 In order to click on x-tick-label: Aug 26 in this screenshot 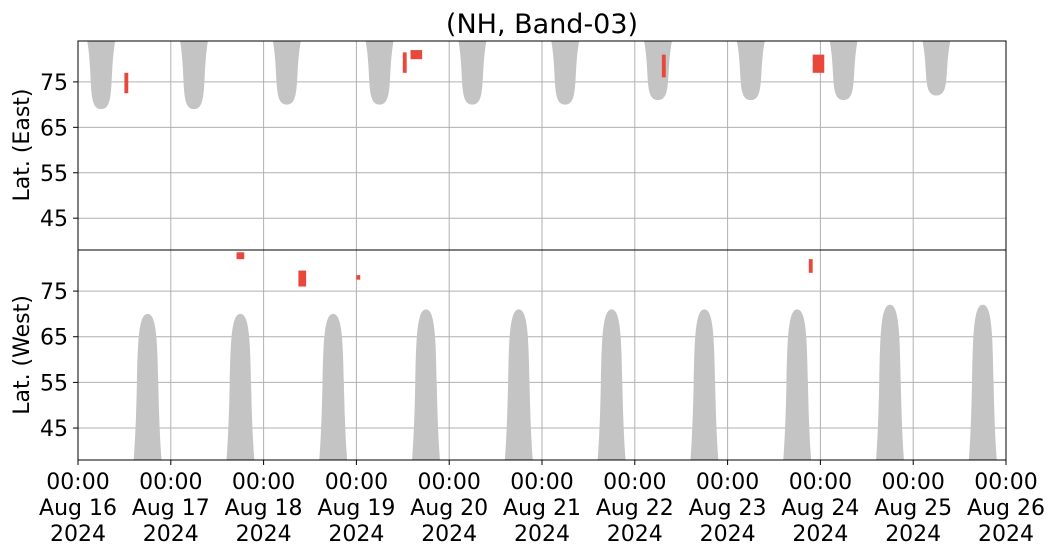, I will do `click(1006, 508)`.